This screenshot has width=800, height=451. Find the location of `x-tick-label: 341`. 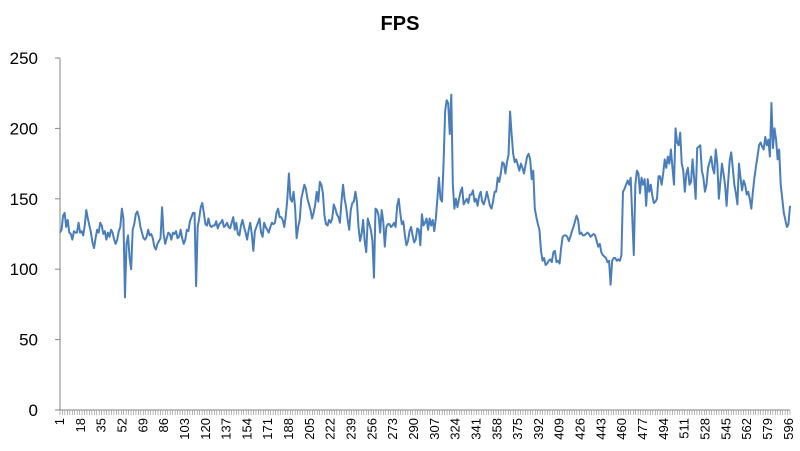

x-tick-label: 341 is located at coordinates (475, 429).